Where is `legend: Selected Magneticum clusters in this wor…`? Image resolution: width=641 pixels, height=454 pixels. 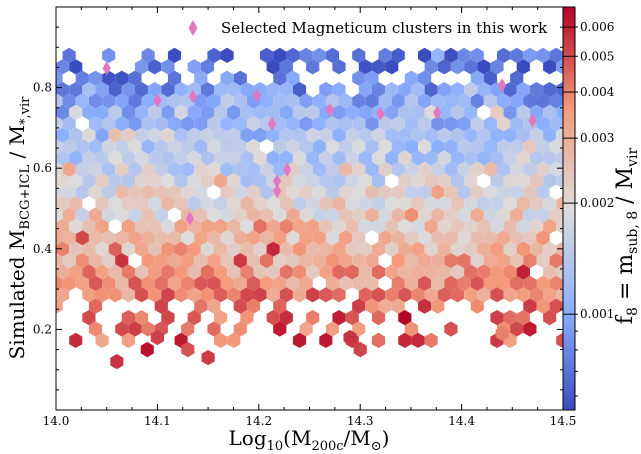 legend: Selected Magneticum clusters in this wor… is located at coordinates (368, 28).